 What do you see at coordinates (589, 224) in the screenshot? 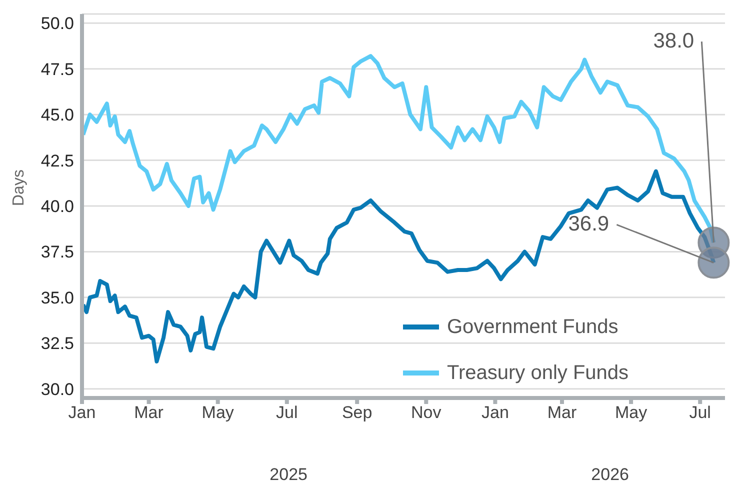
I see `annotation: 36.9` at bounding box center [589, 224].